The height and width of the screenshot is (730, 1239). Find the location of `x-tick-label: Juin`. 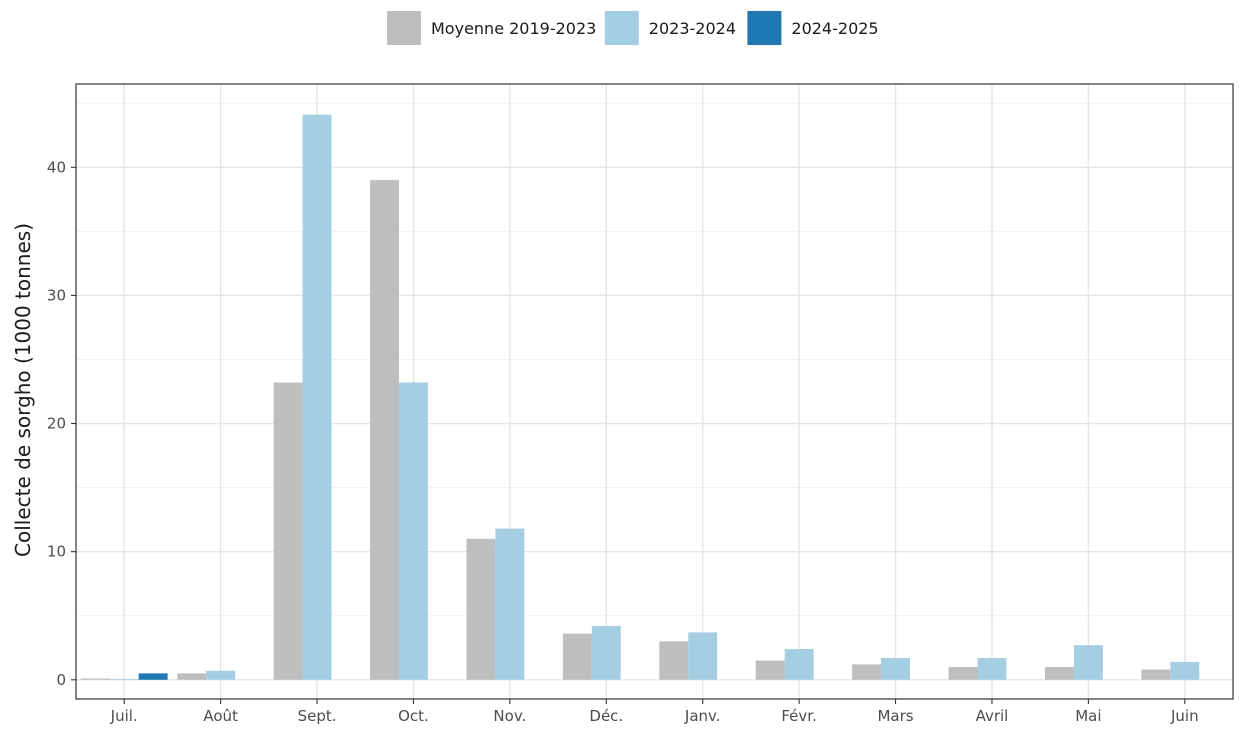

x-tick-label: Juin is located at coordinates (1184, 716).